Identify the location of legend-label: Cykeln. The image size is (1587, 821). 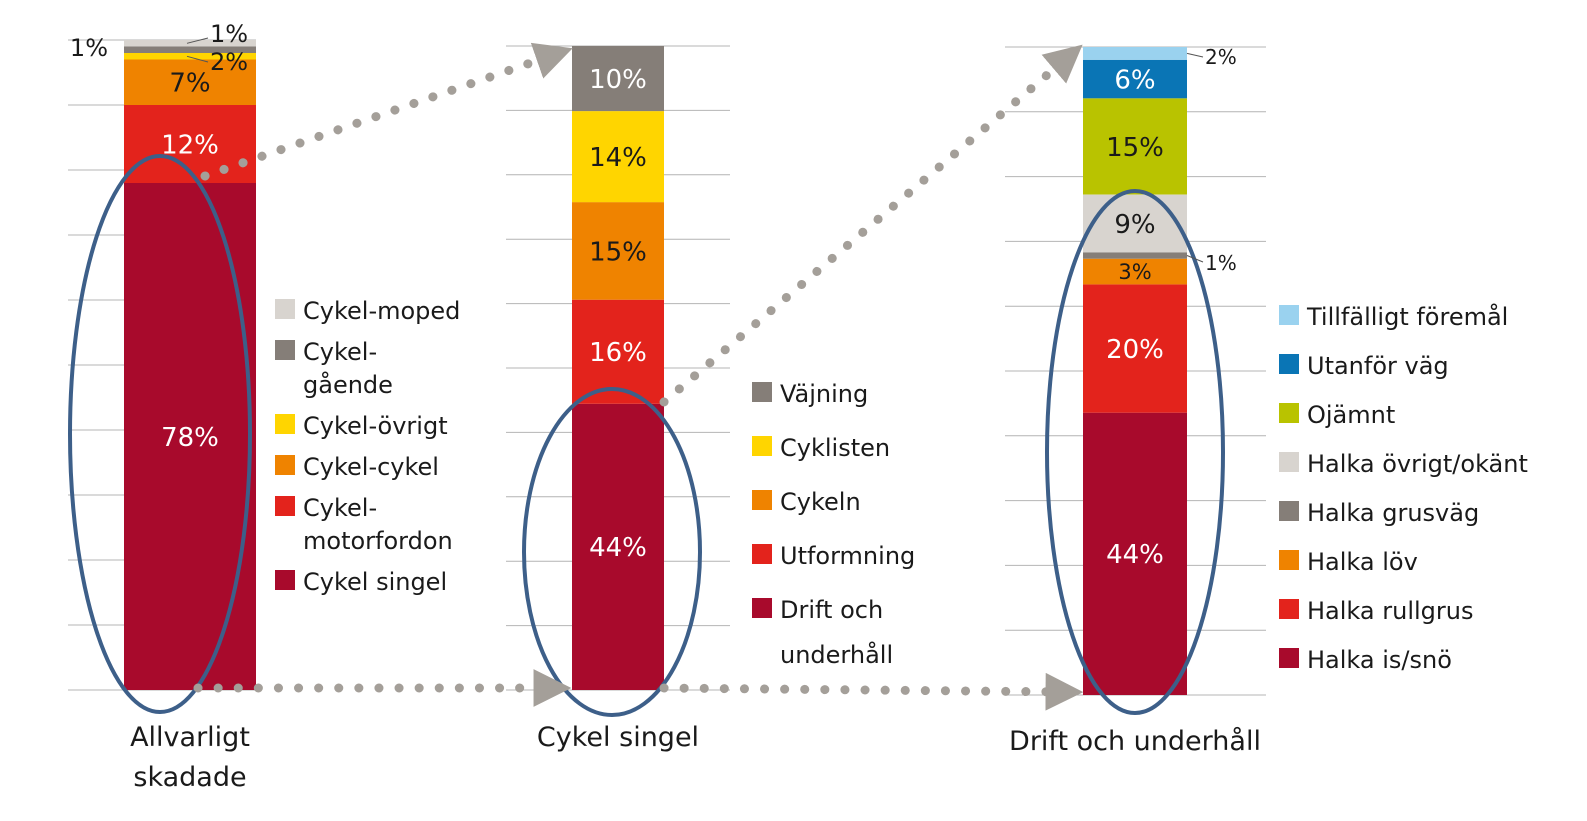
(820, 502).